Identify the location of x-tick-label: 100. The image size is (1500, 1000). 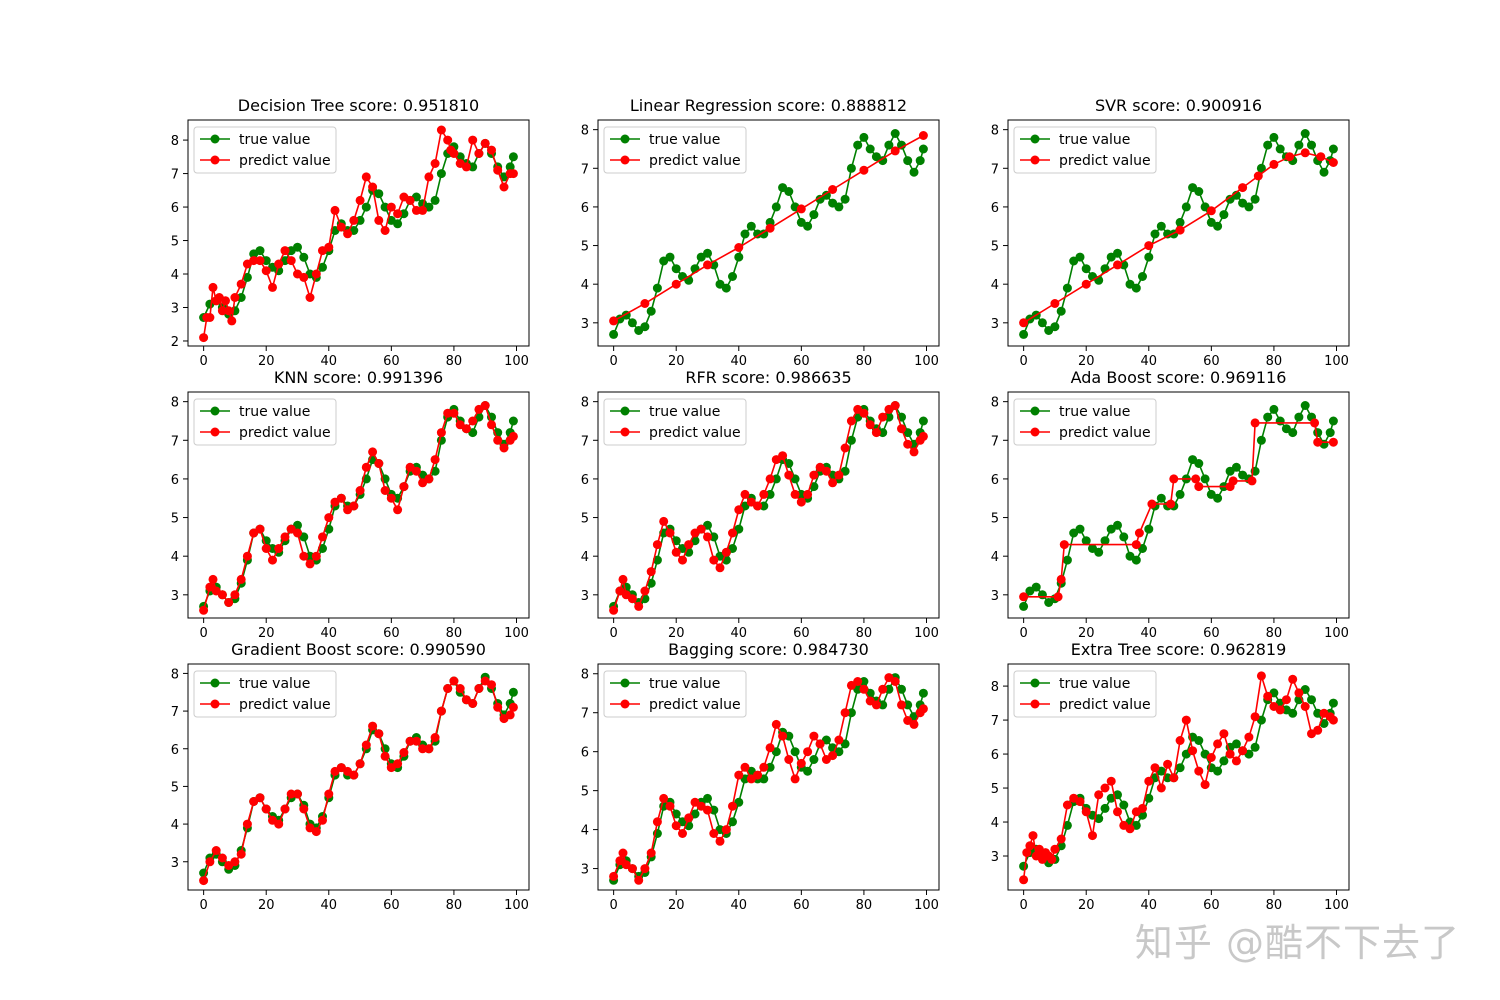
(926, 361).